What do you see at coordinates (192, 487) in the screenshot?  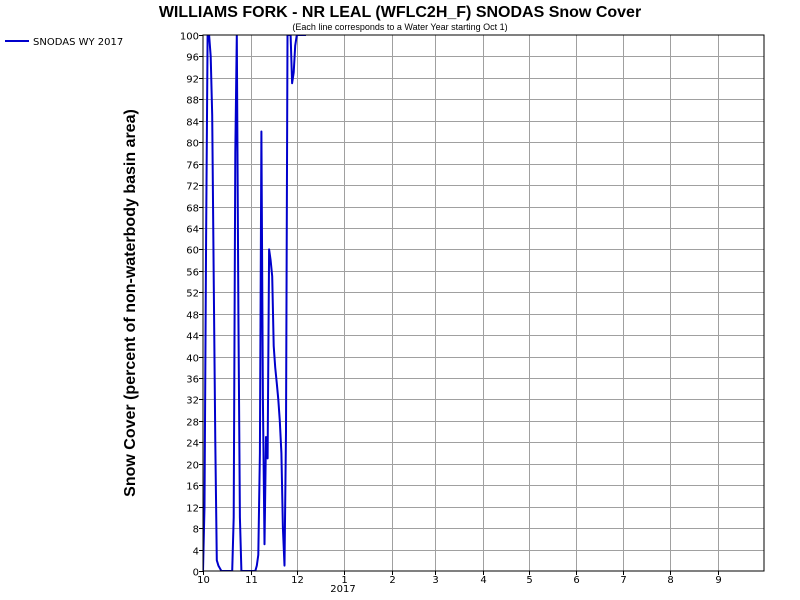 I see `y-tick-label: 16` at bounding box center [192, 487].